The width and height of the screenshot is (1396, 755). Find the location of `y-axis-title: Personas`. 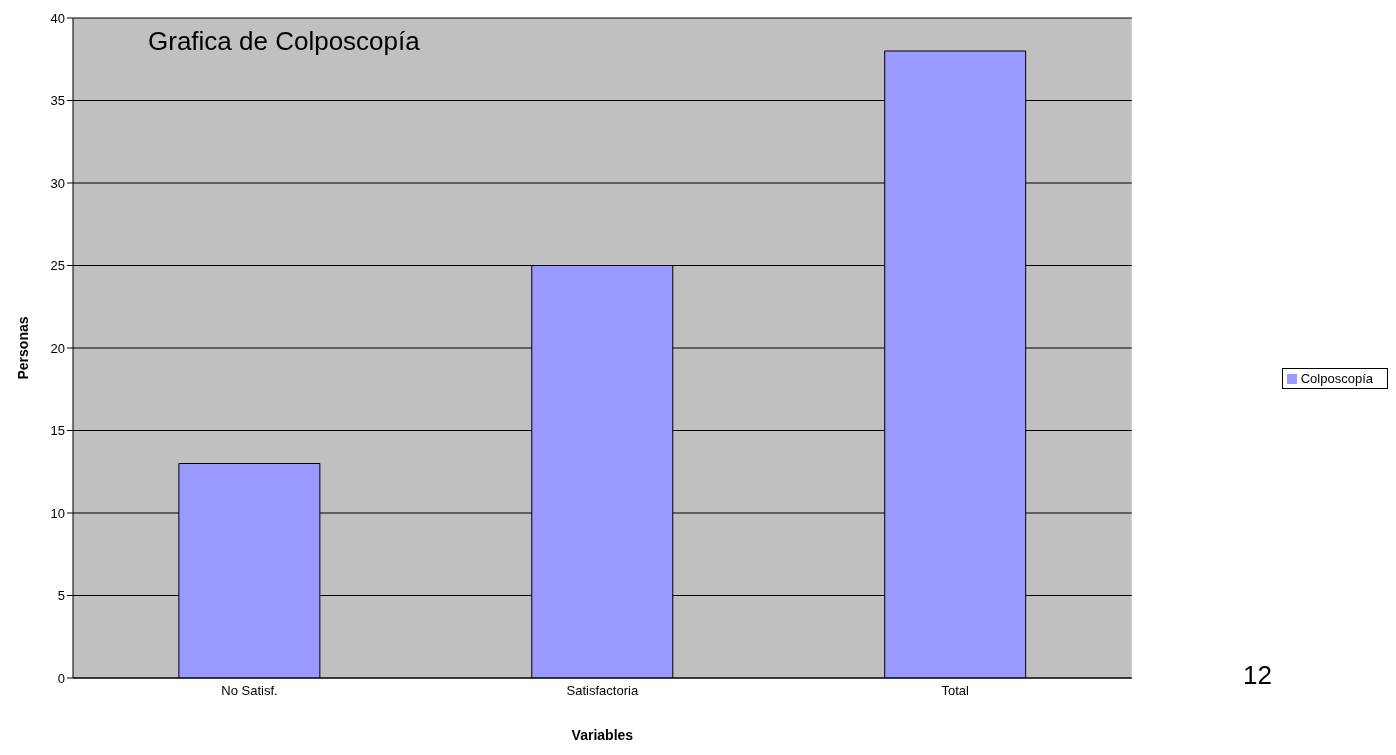

y-axis-title: Personas is located at coordinates (22, 348).